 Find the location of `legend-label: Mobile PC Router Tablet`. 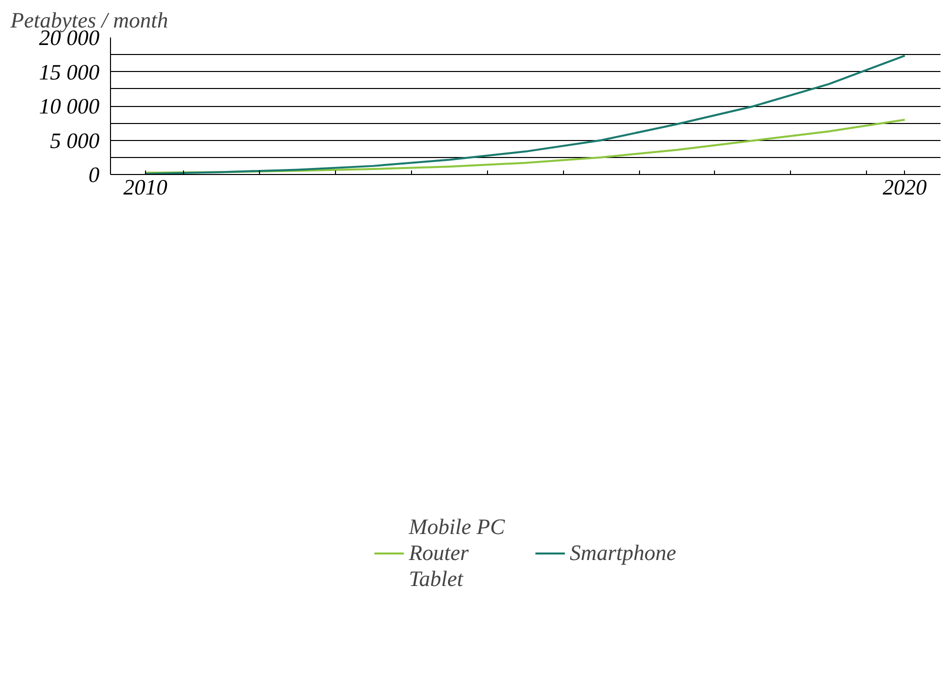

legend-label: Mobile PC Router Tablet is located at coordinates (456, 553).